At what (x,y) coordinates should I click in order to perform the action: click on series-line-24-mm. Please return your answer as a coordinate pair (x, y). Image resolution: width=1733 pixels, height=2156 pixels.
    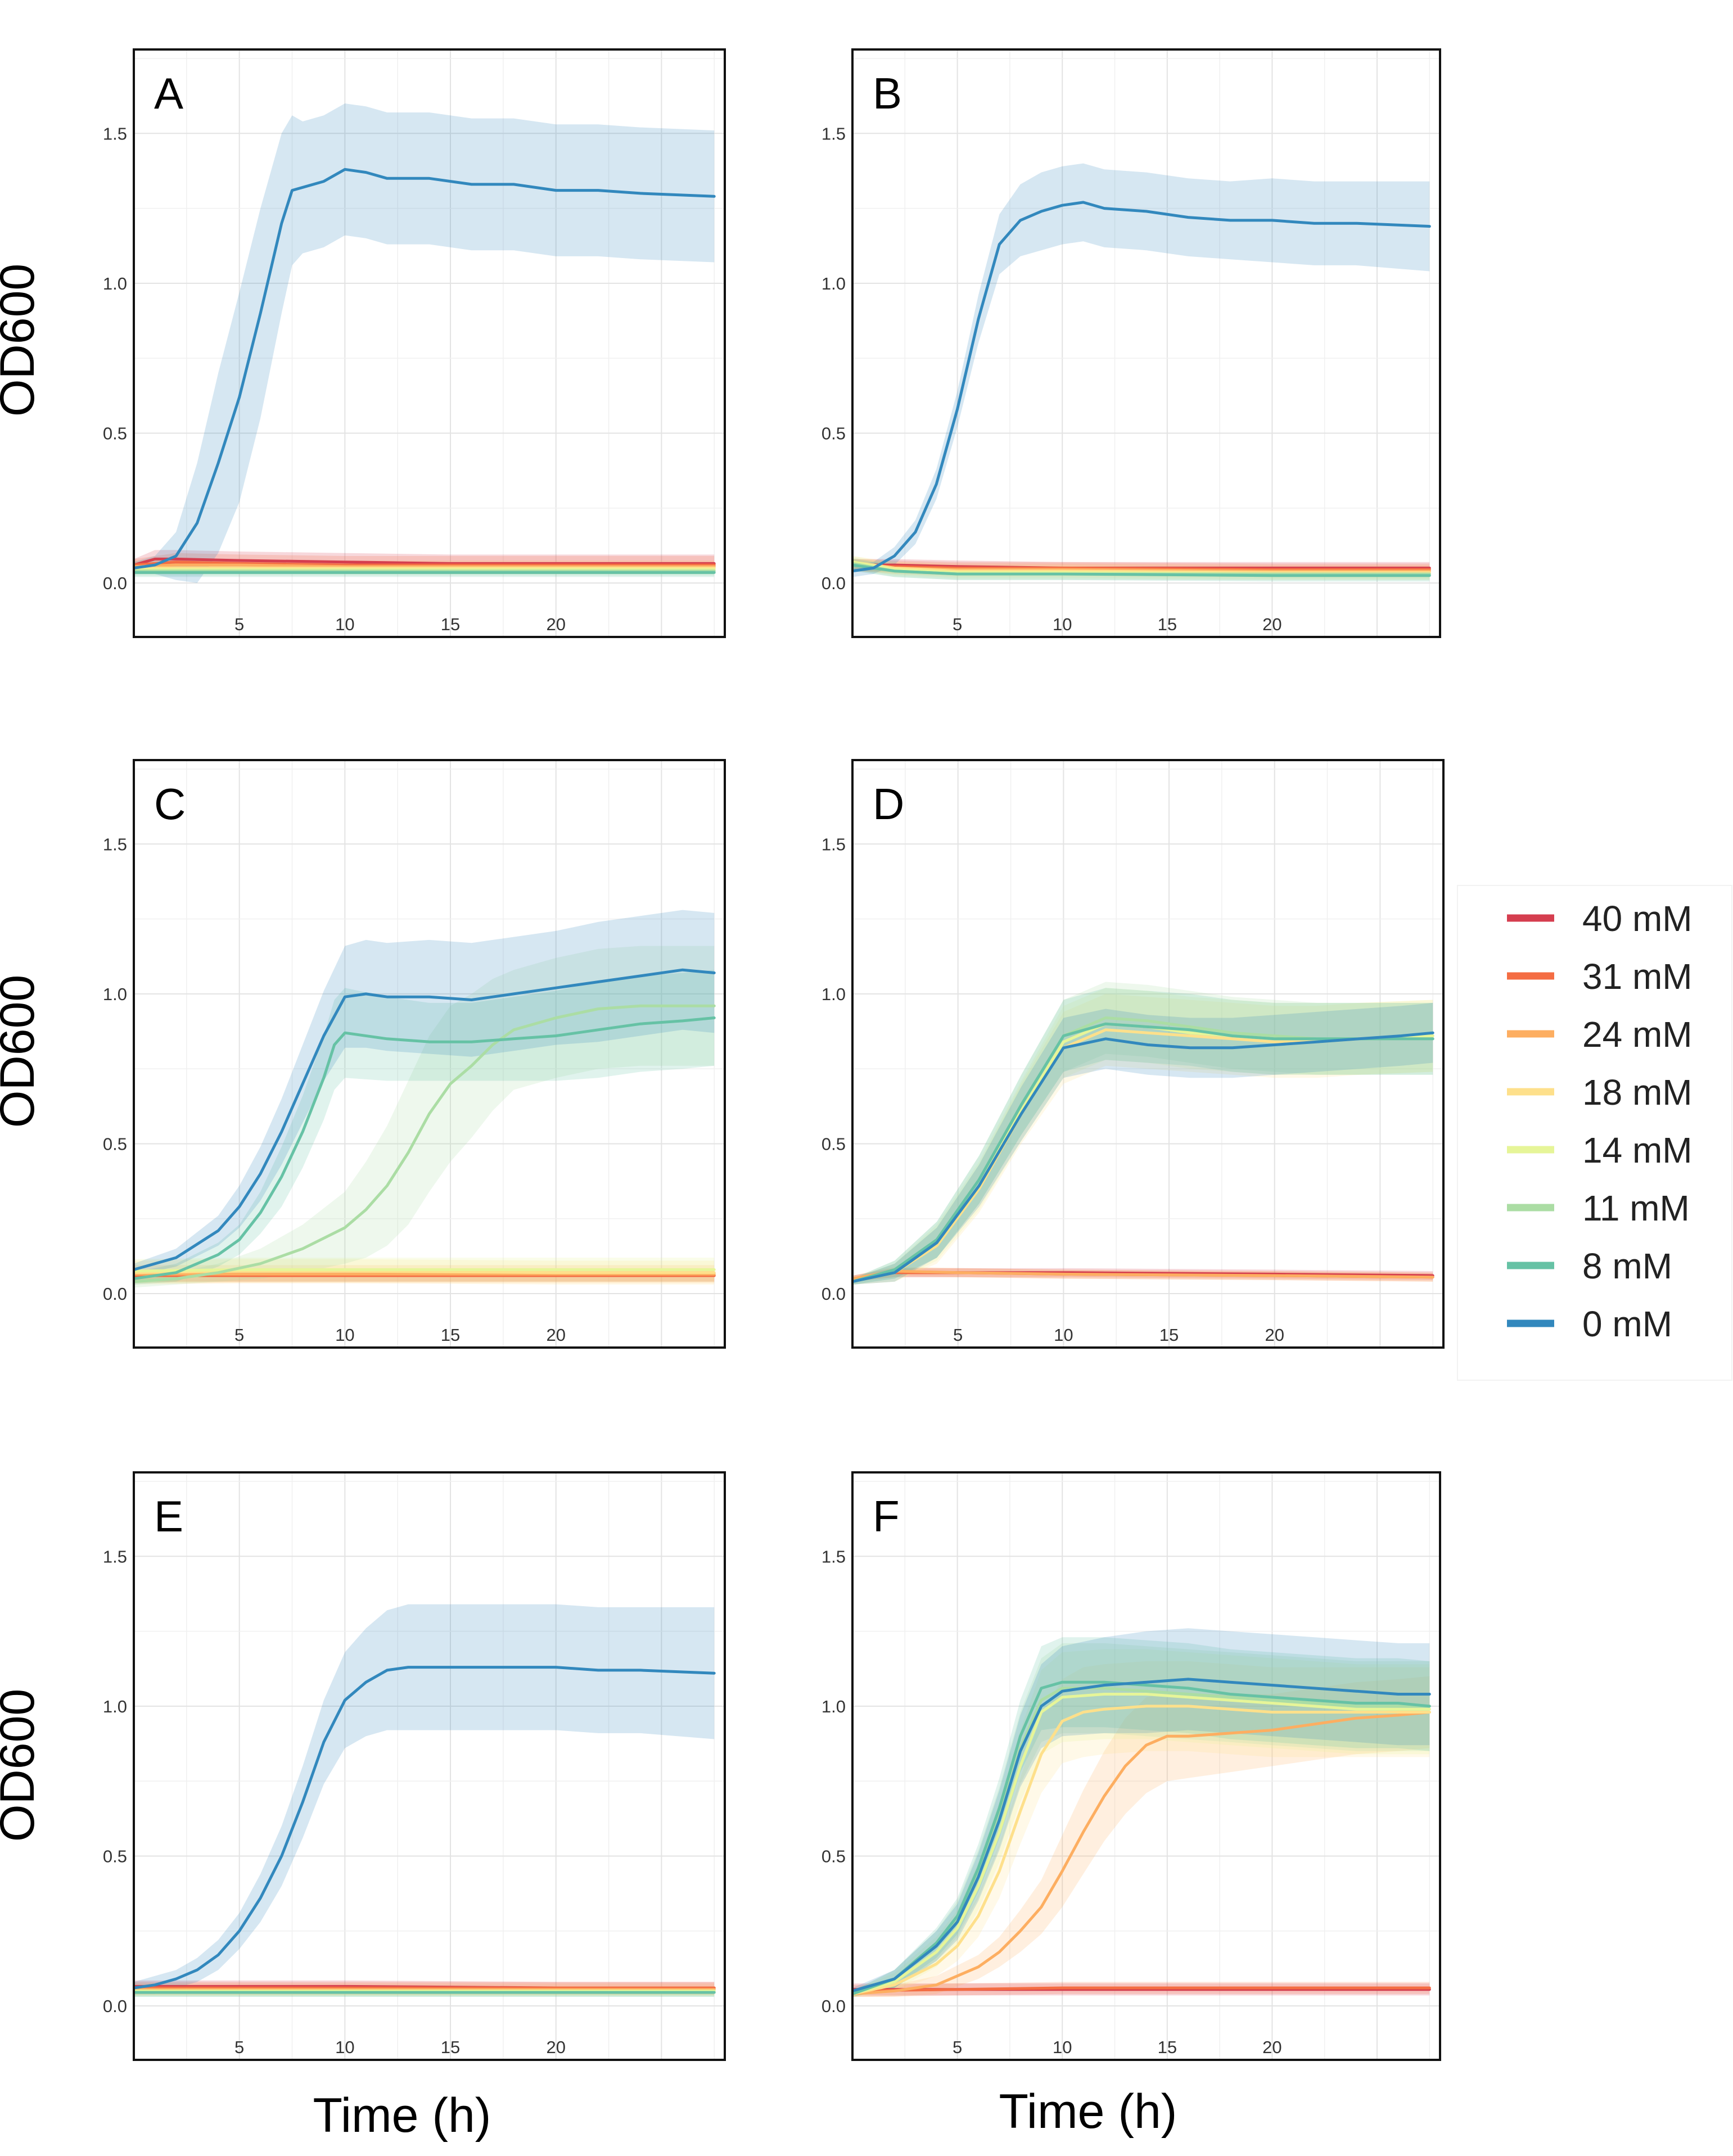
    Looking at the image, I should click on (425, 565).